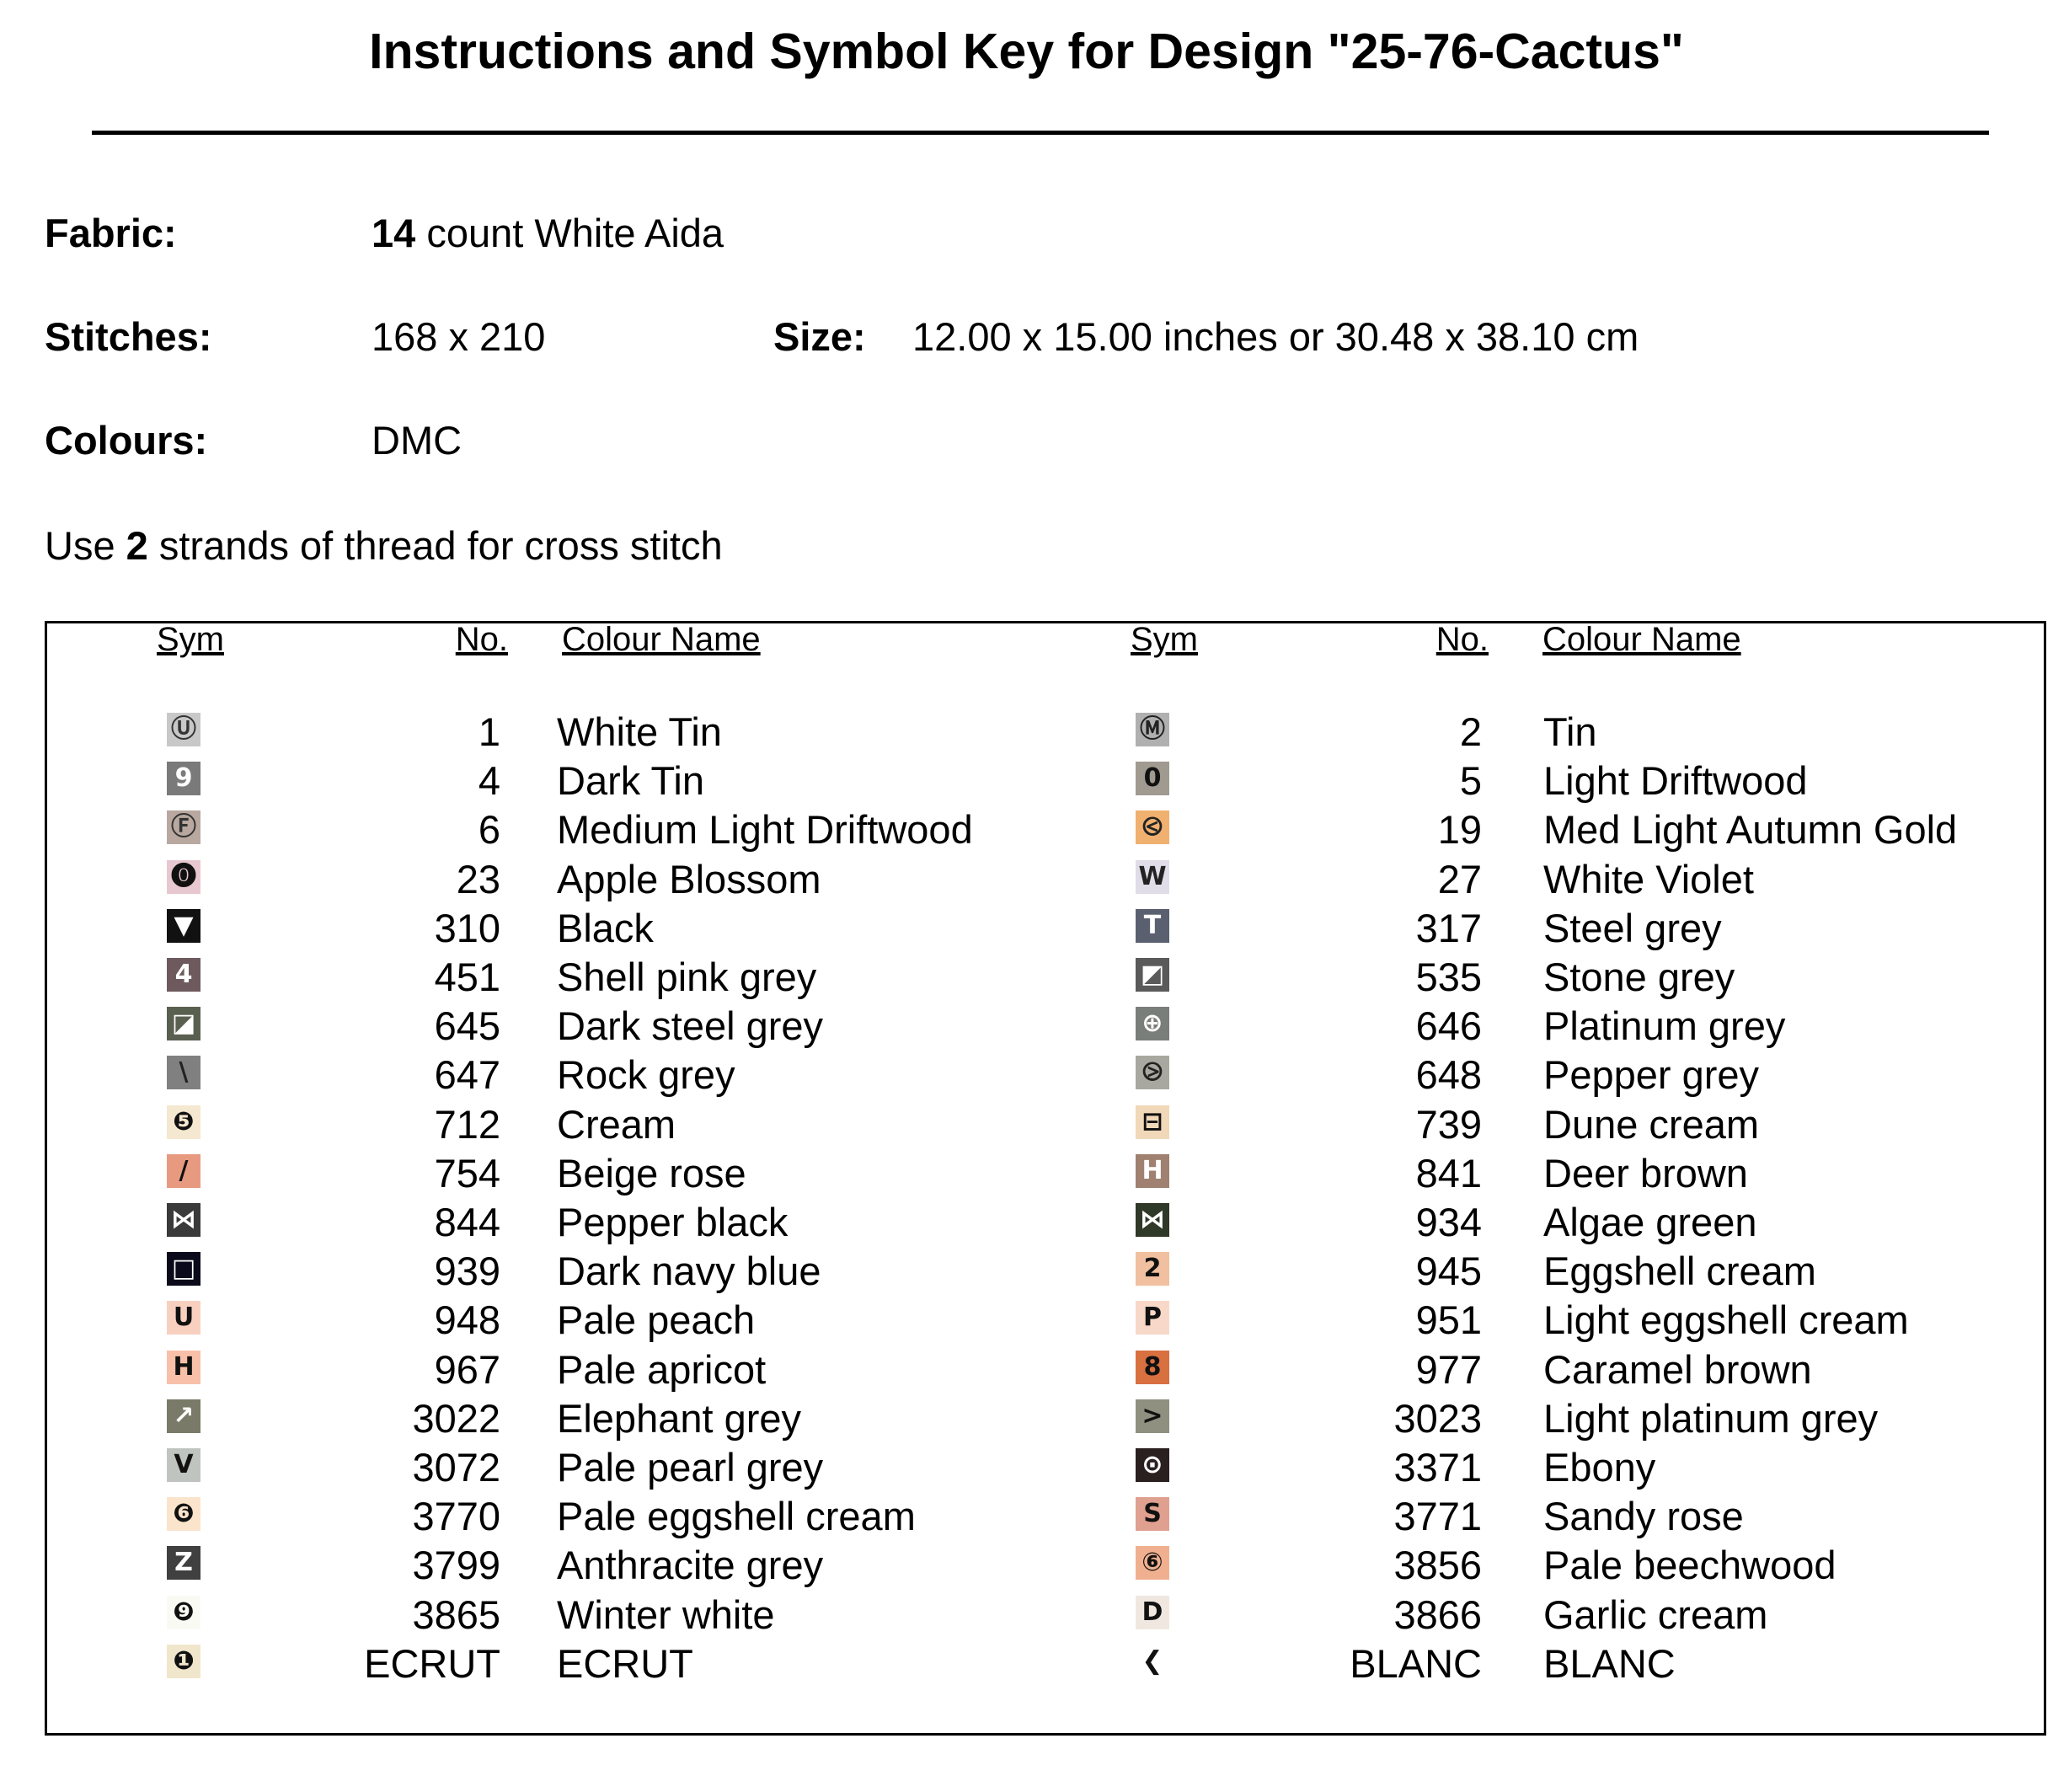  Describe the element at coordinates (183, 876) in the screenshot. I see `symbol: ⓿` at that location.